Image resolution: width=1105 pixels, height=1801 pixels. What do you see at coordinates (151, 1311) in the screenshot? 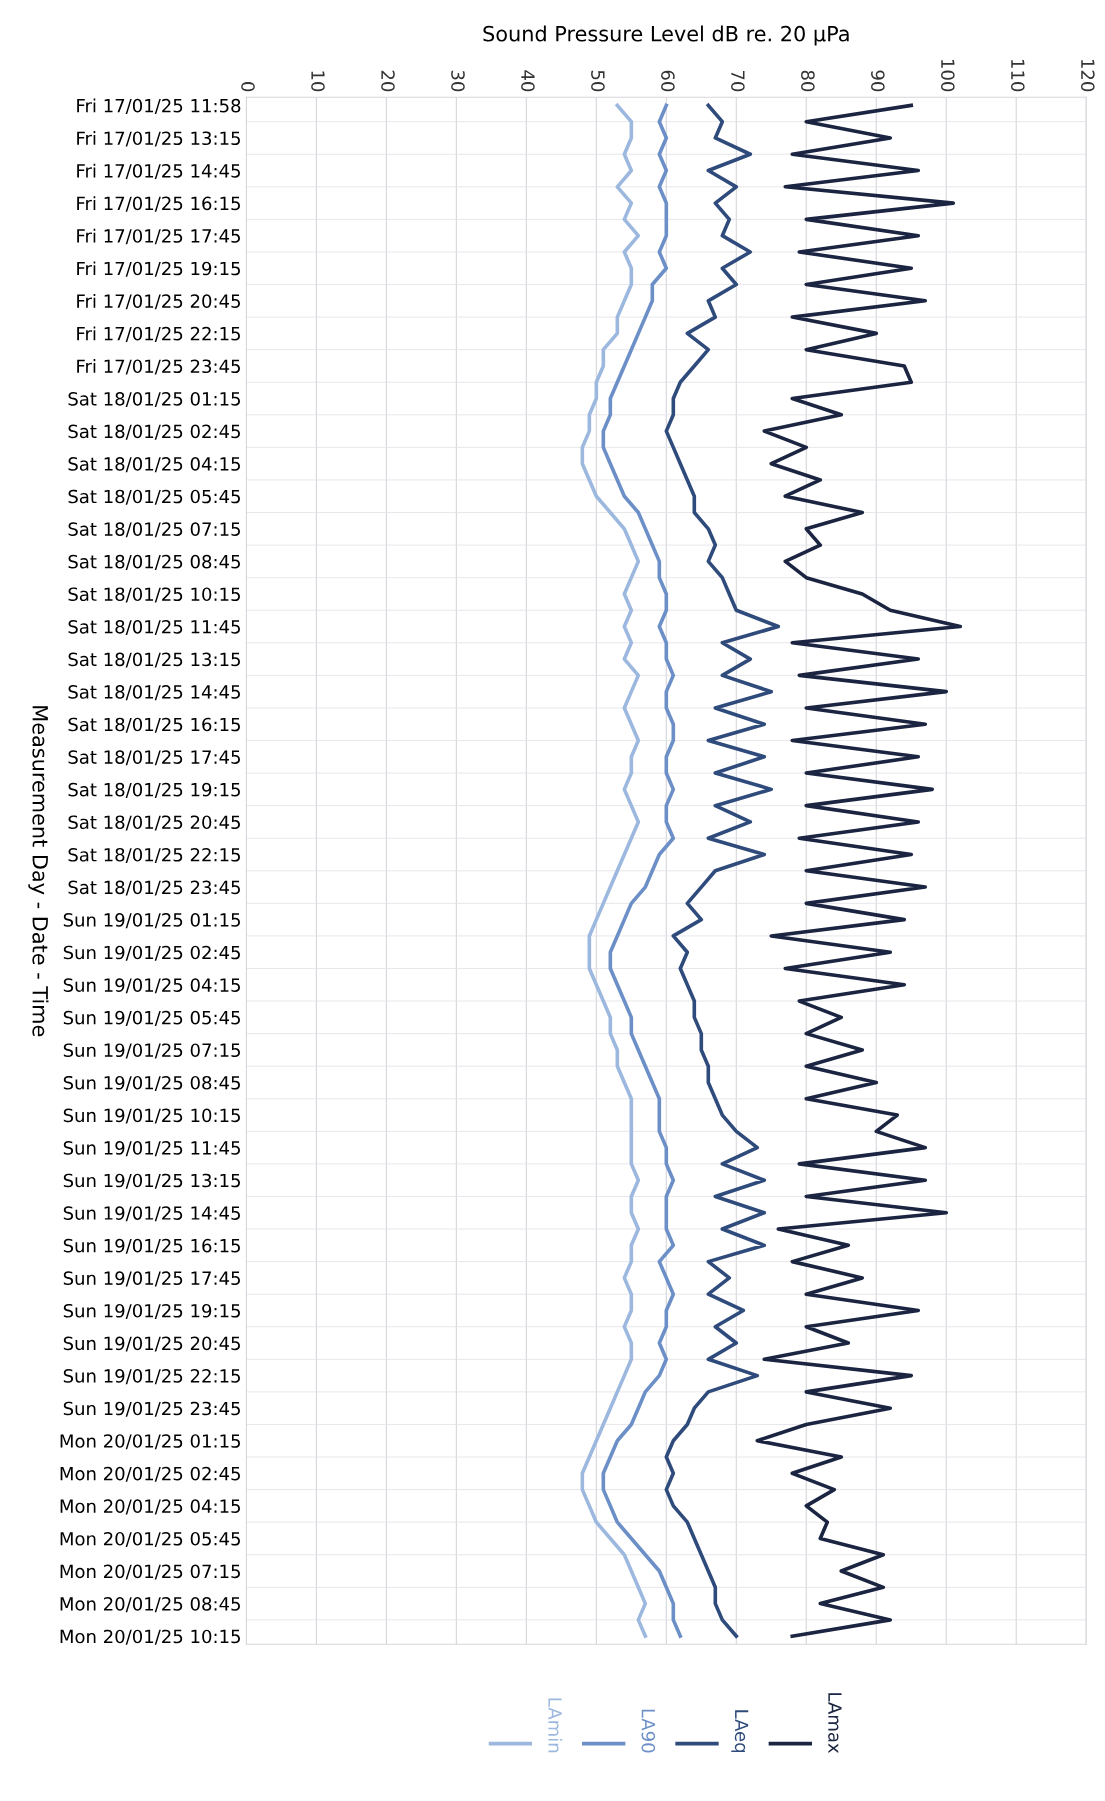
I see `y-tick-label: Sun 19/01/25 19:15` at bounding box center [151, 1311].